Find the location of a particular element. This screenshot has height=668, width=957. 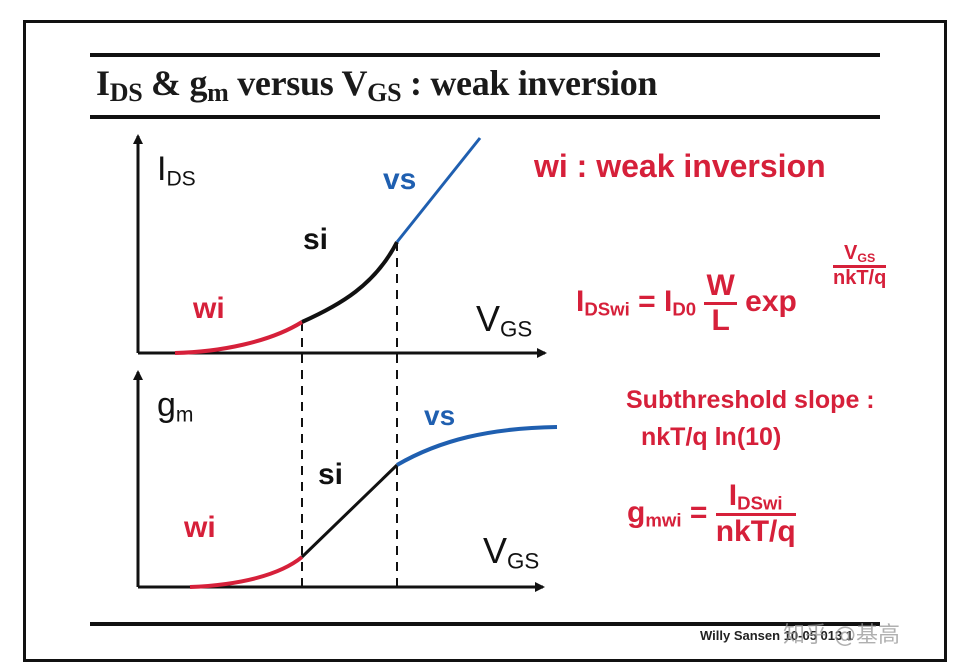

ids-curve-si is located at coordinates (350, 282).